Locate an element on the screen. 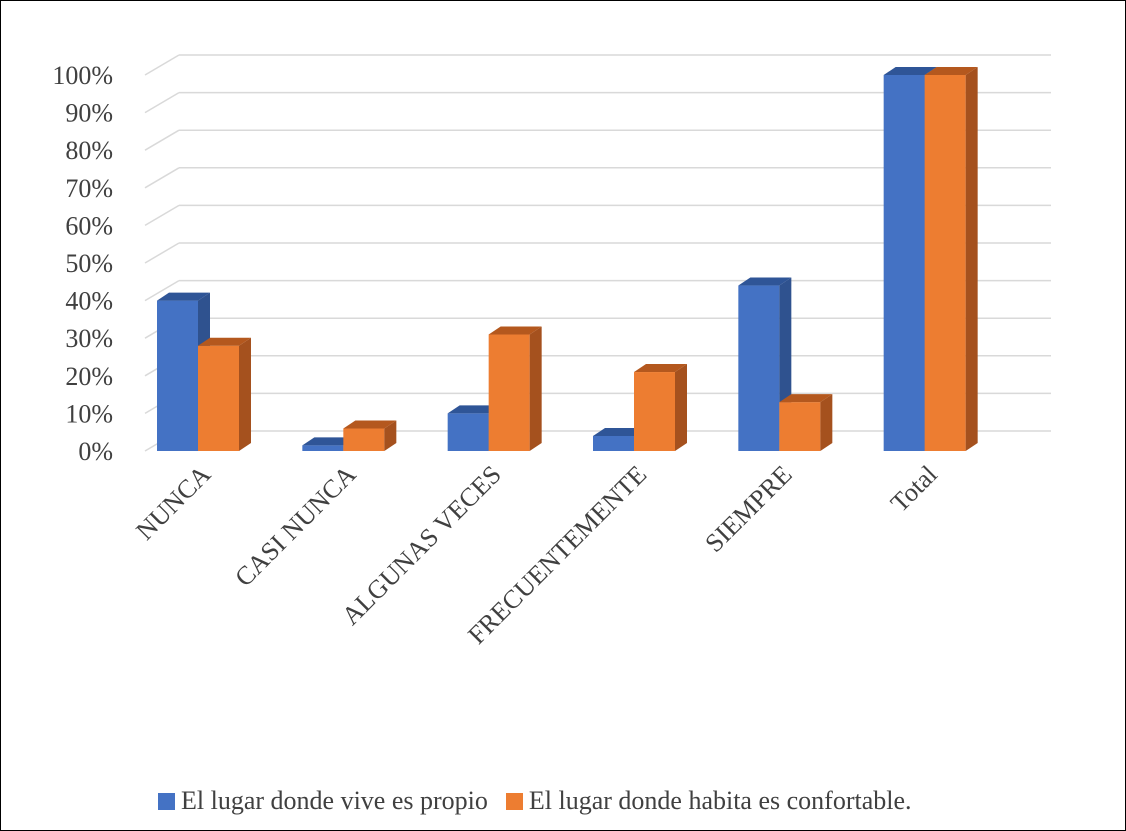  legend-item-series-2: El lugar donde habita es confortable. is located at coordinates (708, 801).